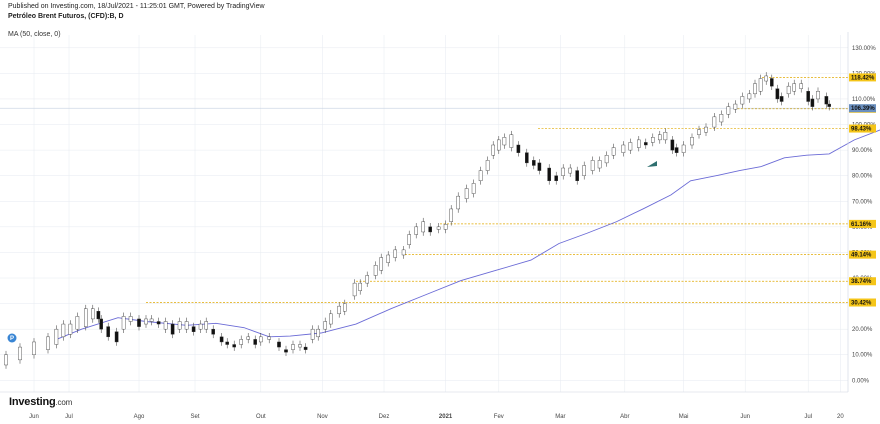 The height and width of the screenshot is (424, 880). Describe the element at coordinates (384, 417) in the screenshot. I see `x-tick-label: Dez` at that location.